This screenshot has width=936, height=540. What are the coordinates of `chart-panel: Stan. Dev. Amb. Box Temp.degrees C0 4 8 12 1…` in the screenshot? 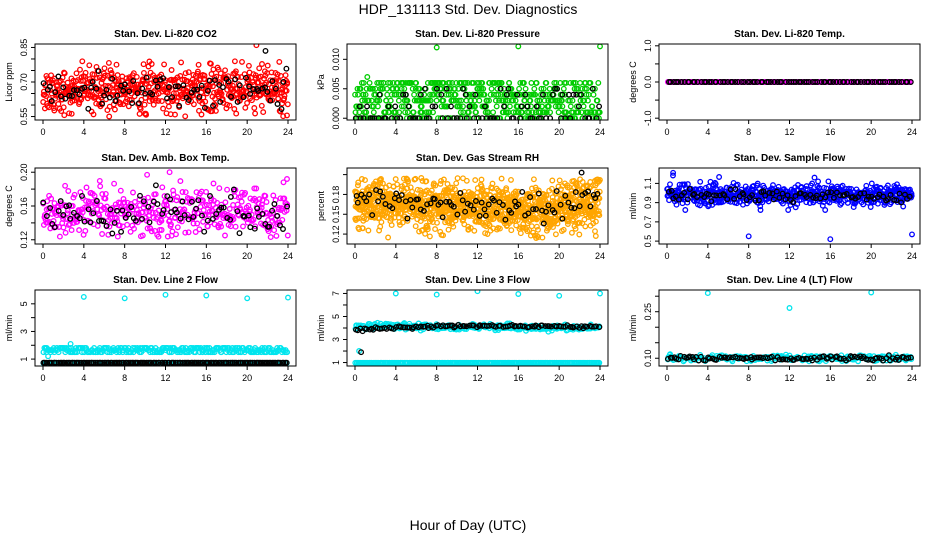 It's located at (150, 207).